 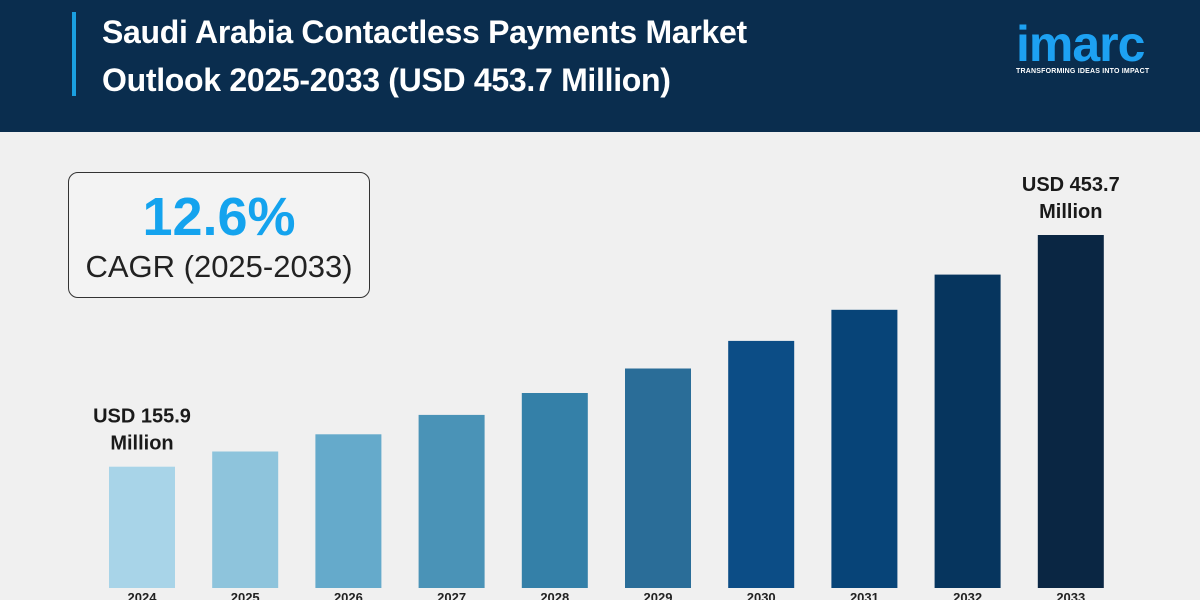 I want to click on data-label-2033-line1: USD 453.7, so click(x=1071, y=185).